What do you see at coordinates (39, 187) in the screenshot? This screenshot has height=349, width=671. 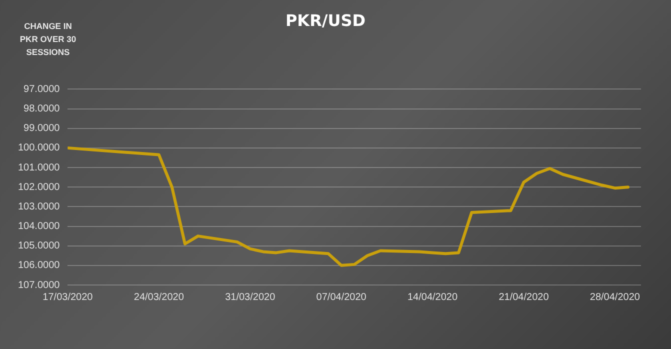 I see `y-tick-label: 102.0000` at bounding box center [39, 187].